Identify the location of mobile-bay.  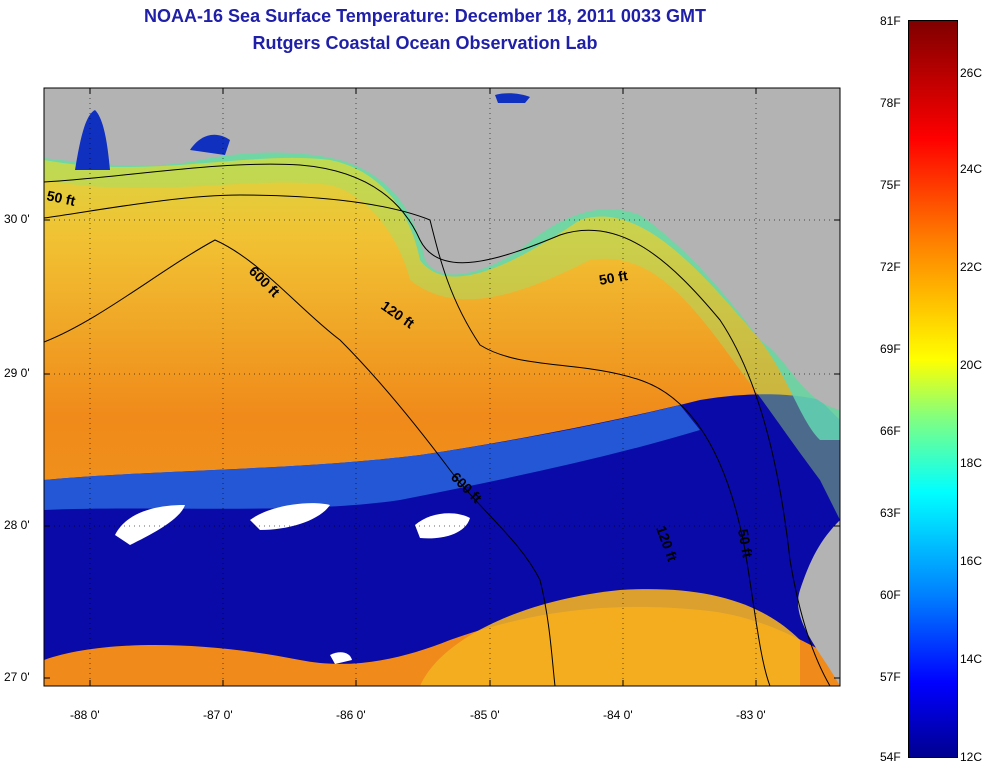
(92, 140).